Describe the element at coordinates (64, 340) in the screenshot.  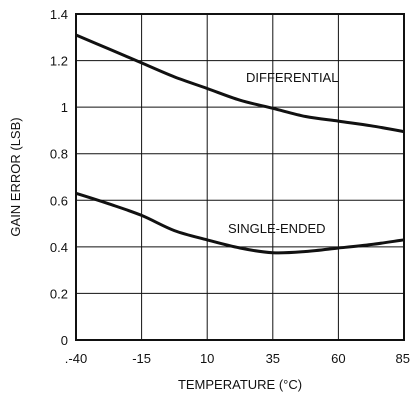
I see `y-tick-label: 0` at that location.